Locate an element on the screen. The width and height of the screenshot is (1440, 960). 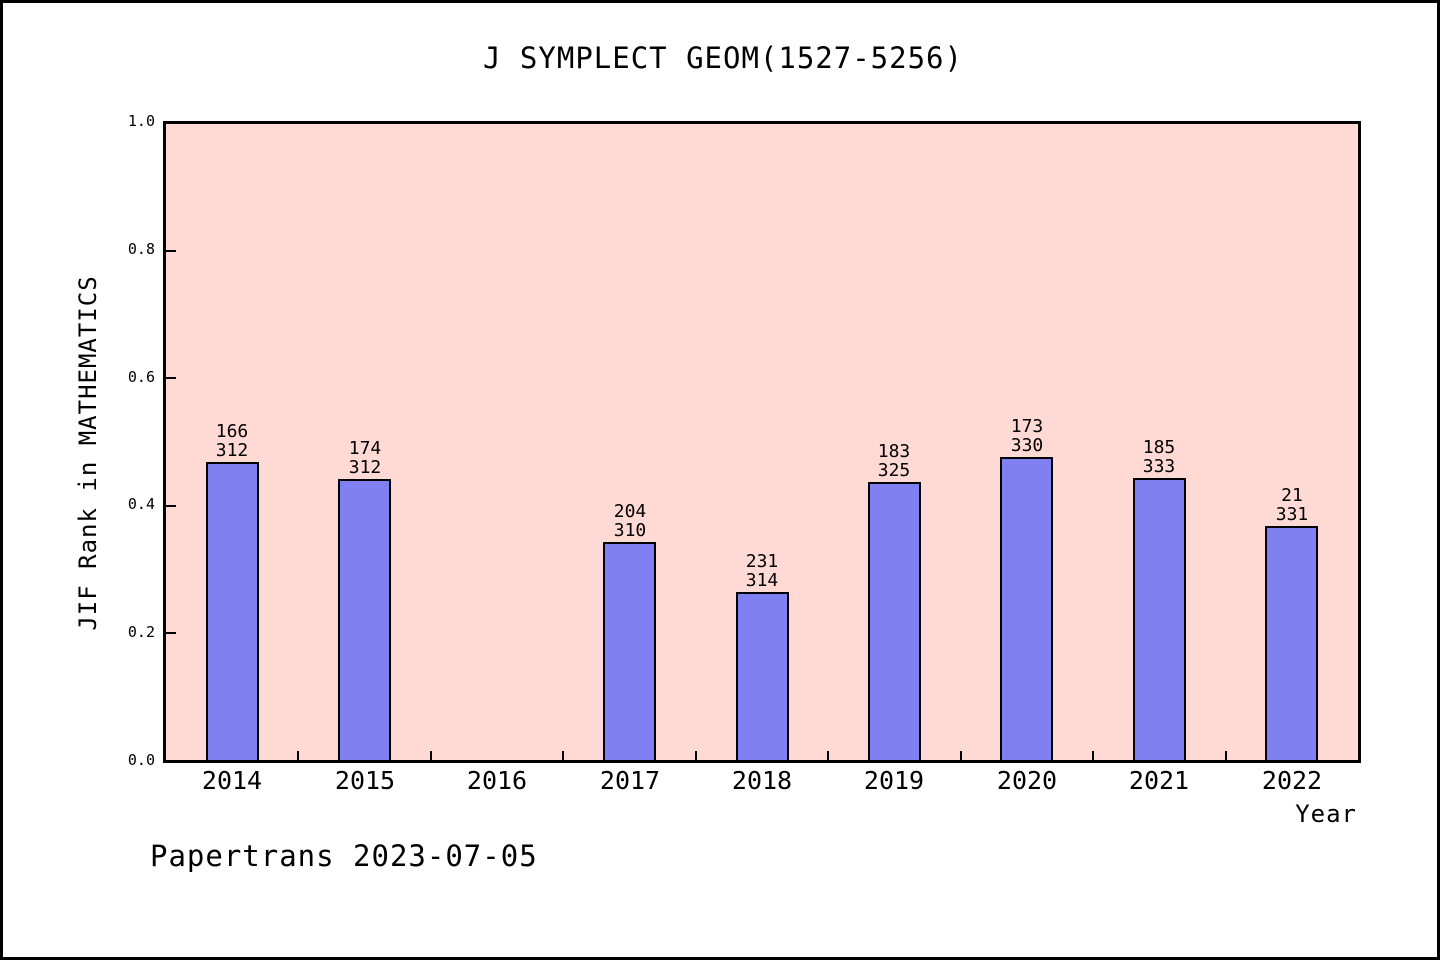
x-tick-label-2018: 2018 is located at coordinates (762, 780).